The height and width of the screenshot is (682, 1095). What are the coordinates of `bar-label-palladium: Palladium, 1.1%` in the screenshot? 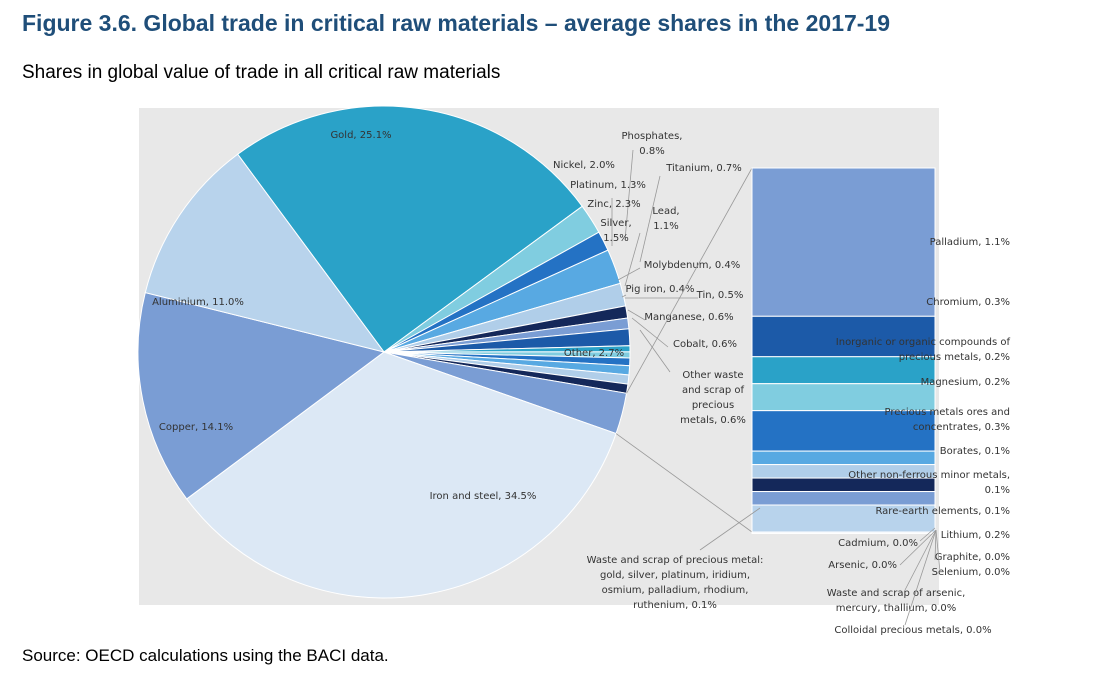 It's located at (970, 242).